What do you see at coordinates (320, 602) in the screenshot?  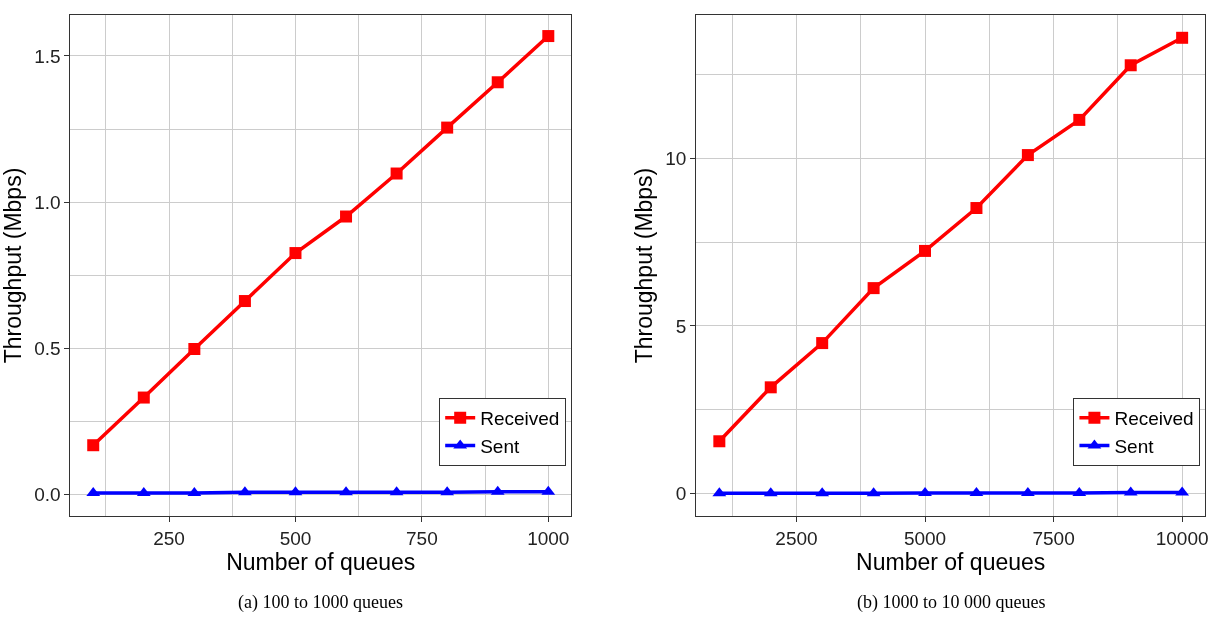 I see `text: (a) 100 to 1000 queues` at bounding box center [320, 602].